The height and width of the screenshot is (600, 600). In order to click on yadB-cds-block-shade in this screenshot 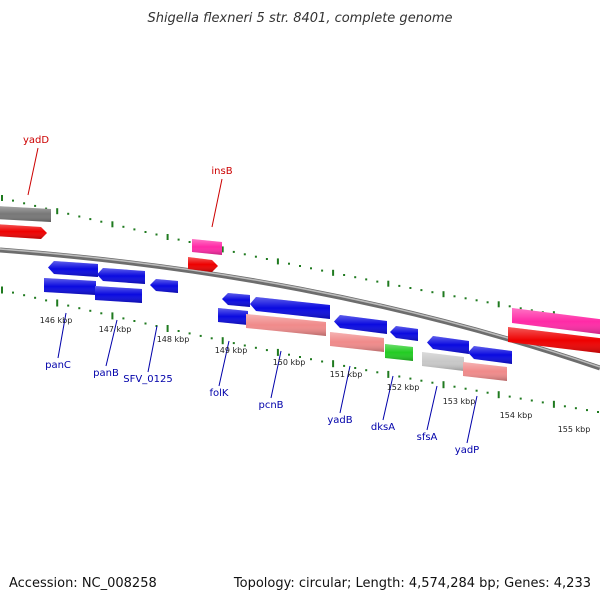, I will do `click(357, 342)`.